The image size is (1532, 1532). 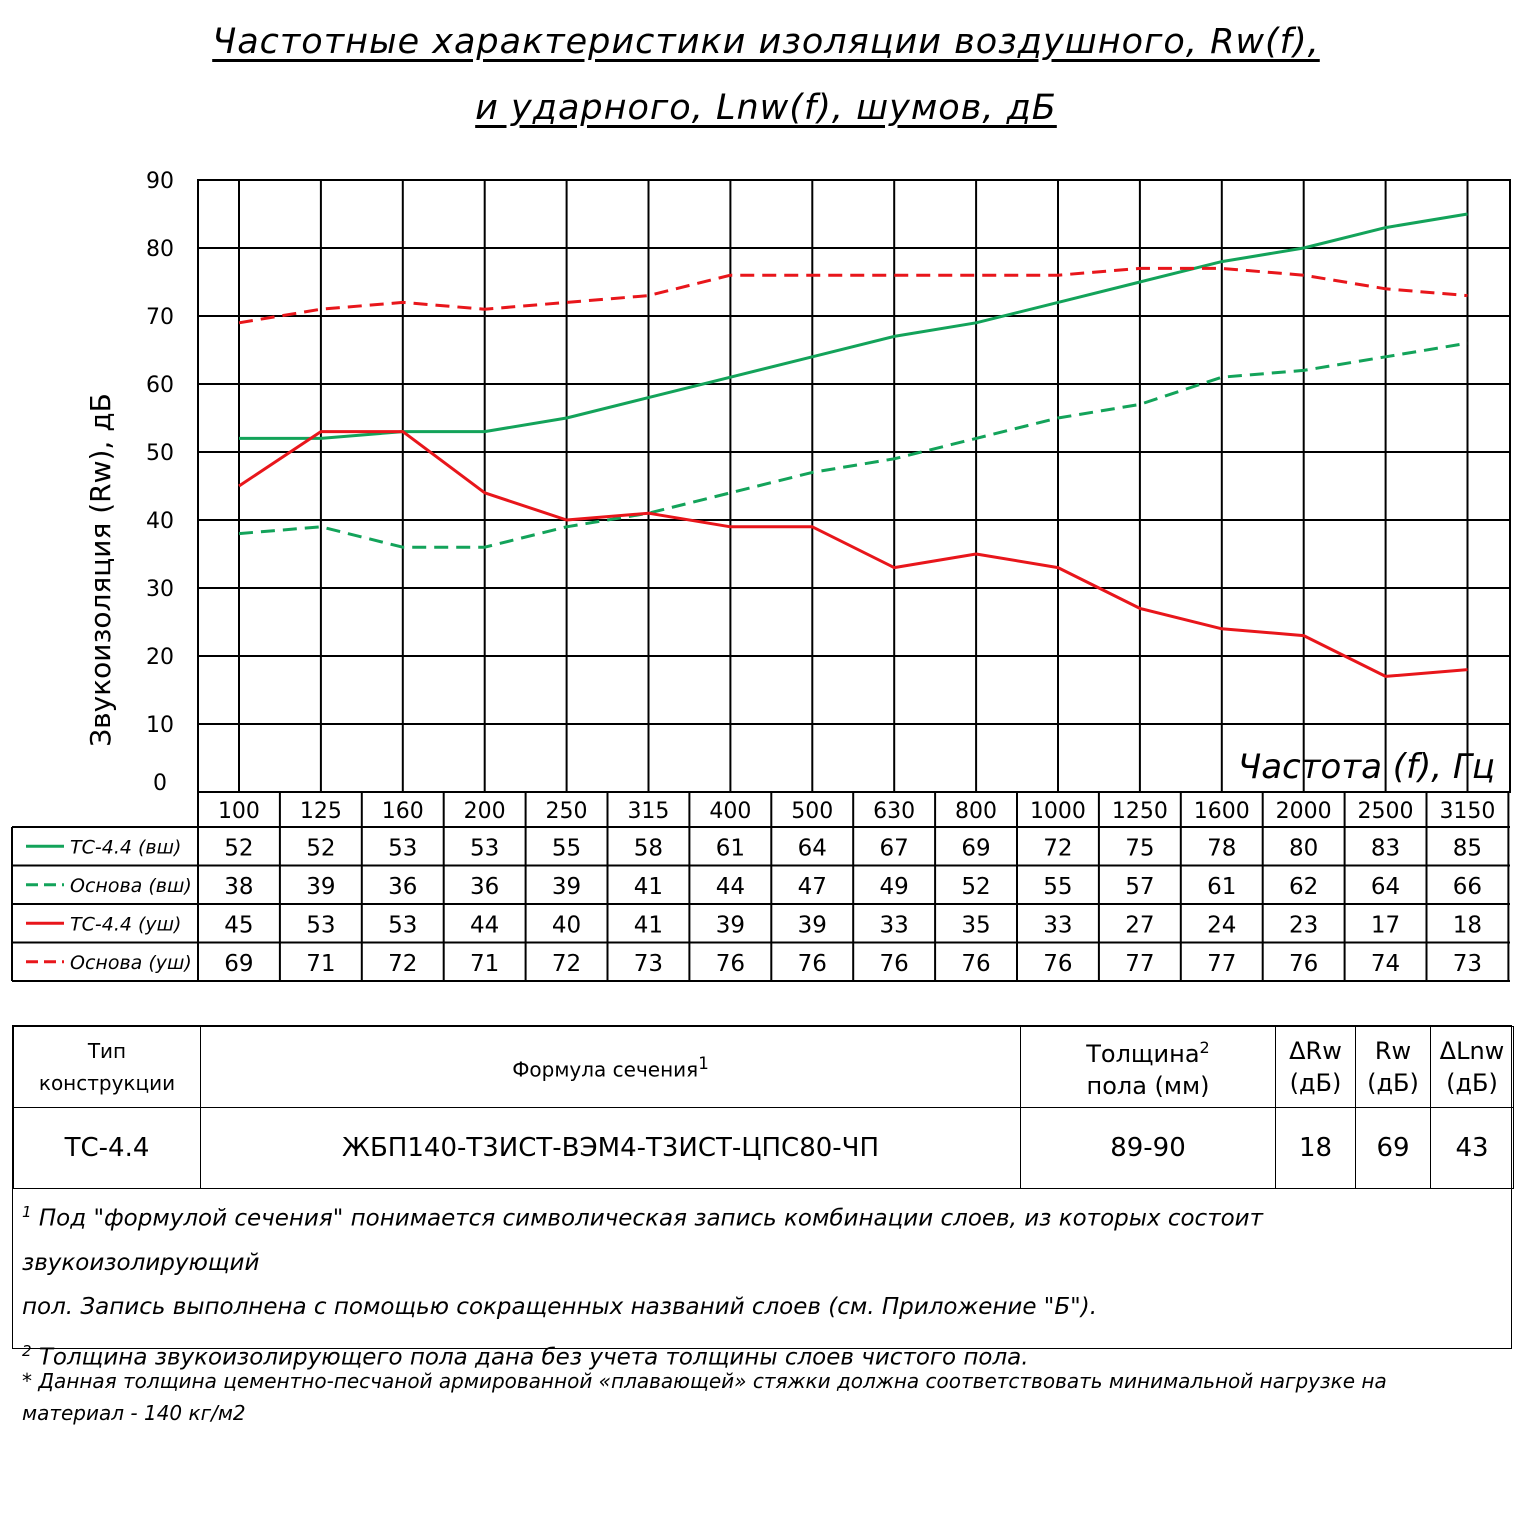 What do you see at coordinates (1385, 925) in the screenshot?
I see `data-label: 17` at bounding box center [1385, 925].